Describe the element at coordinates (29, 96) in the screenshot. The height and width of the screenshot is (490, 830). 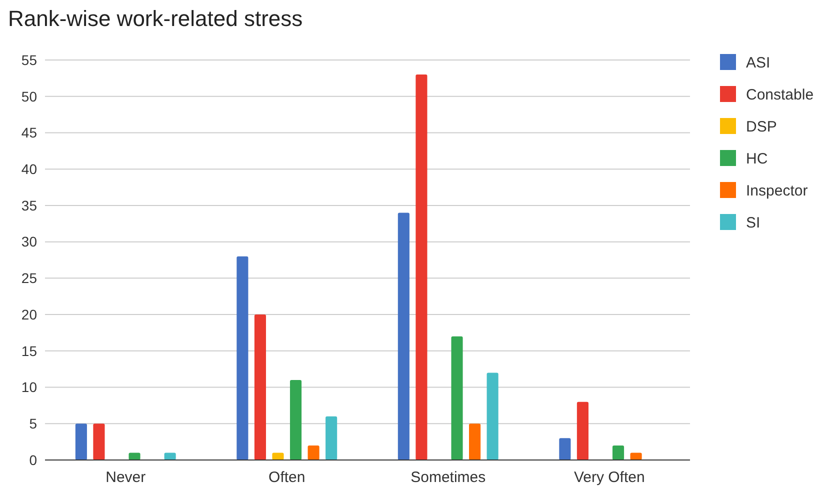
I see `y-tick-label: 50` at that location.